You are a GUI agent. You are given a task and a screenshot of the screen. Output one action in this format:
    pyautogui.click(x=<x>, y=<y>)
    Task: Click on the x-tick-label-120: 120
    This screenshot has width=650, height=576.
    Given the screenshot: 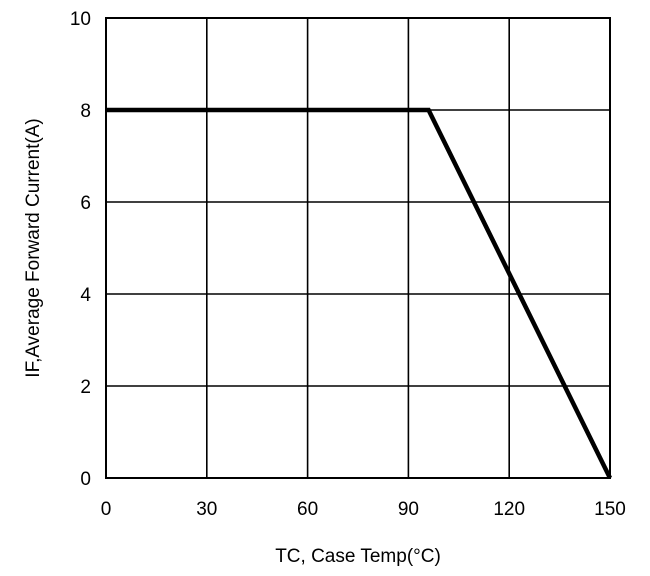 What is the action you would take?
    pyautogui.click(x=509, y=509)
    